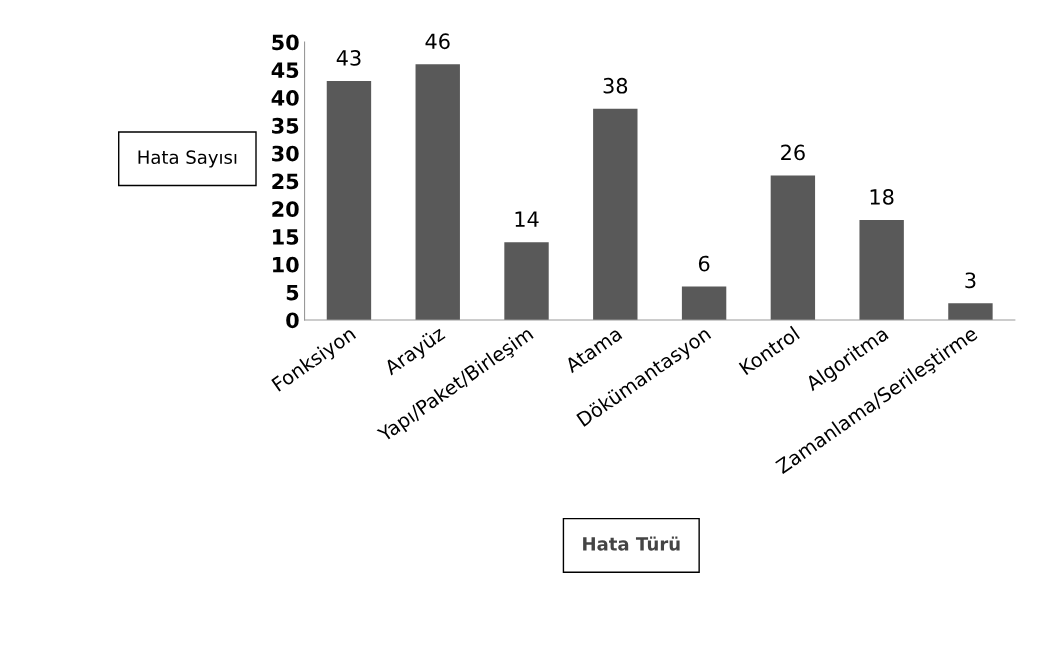  Describe the element at coordinates (793, 152) in the screenshot. I see `data-label: 26` at that location.